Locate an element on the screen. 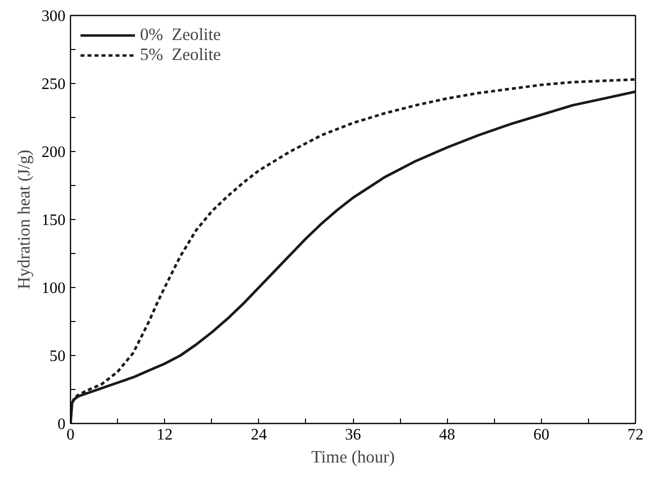 The image size is (659, 481). y-tick-label: 250 is located at coordinates (54, 84).